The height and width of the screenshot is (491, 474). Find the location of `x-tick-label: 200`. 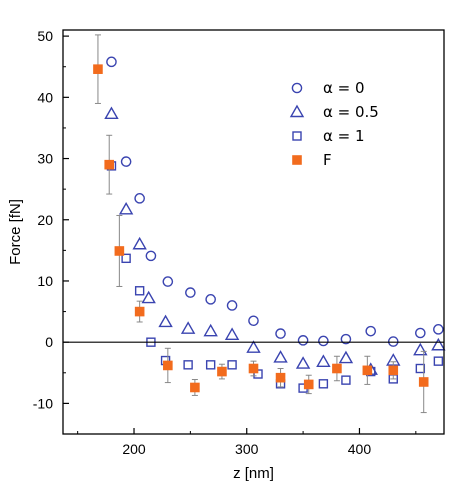

x-tick-label: 200 is located at coordinates (134, 449).